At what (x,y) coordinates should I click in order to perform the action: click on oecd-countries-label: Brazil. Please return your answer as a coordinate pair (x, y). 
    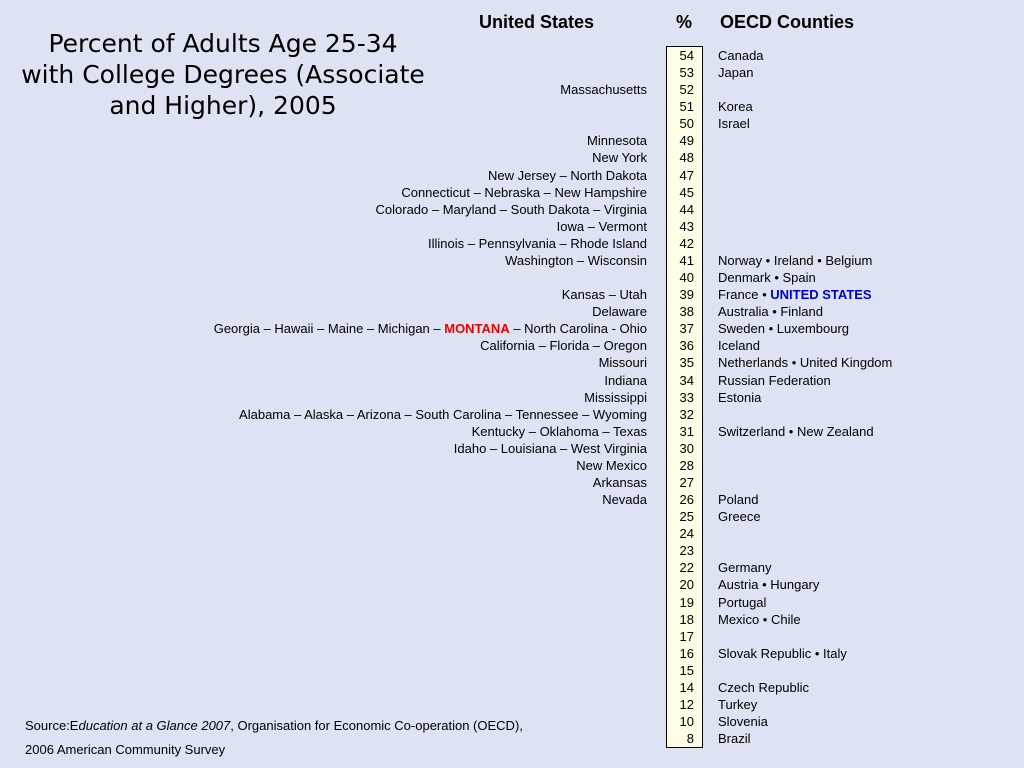
    Looking at the image, I should click on (734, 738).